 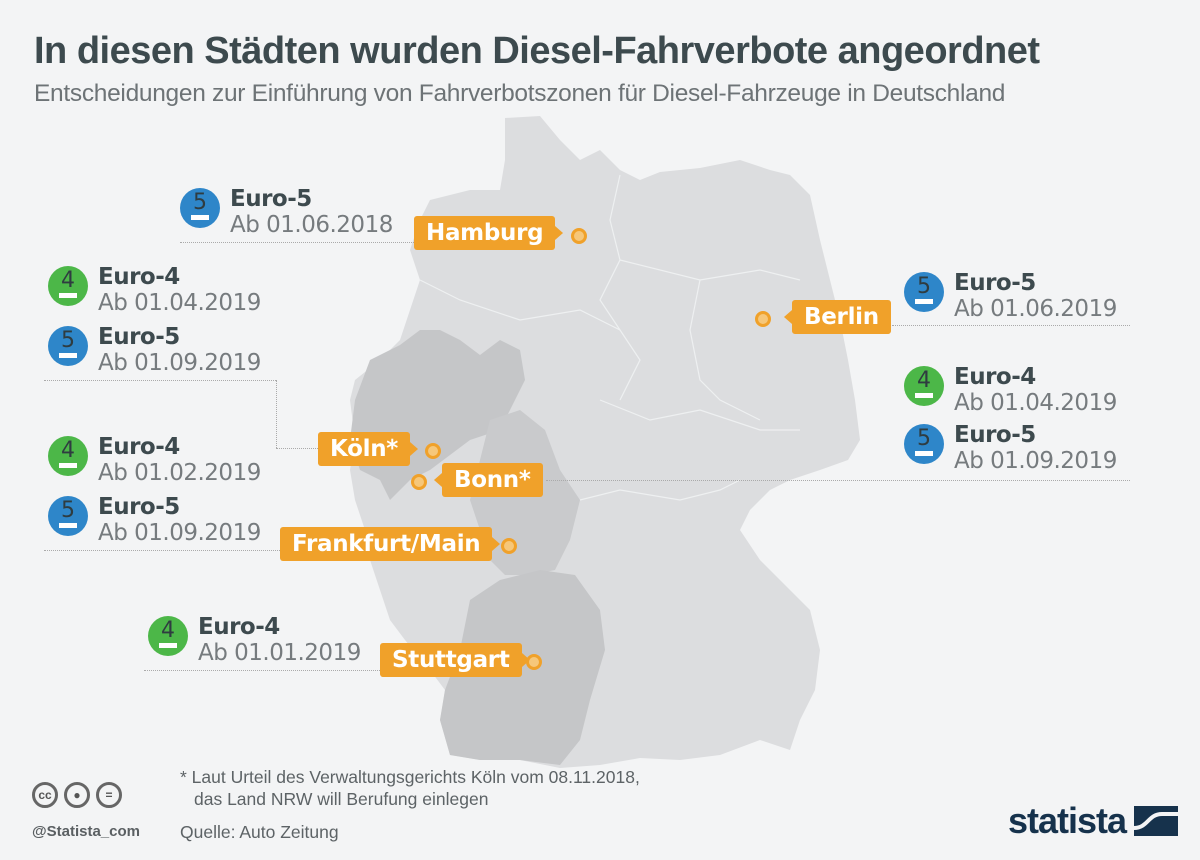 I want to click on city-marker-frankfurt, so click(x=509, y=546).